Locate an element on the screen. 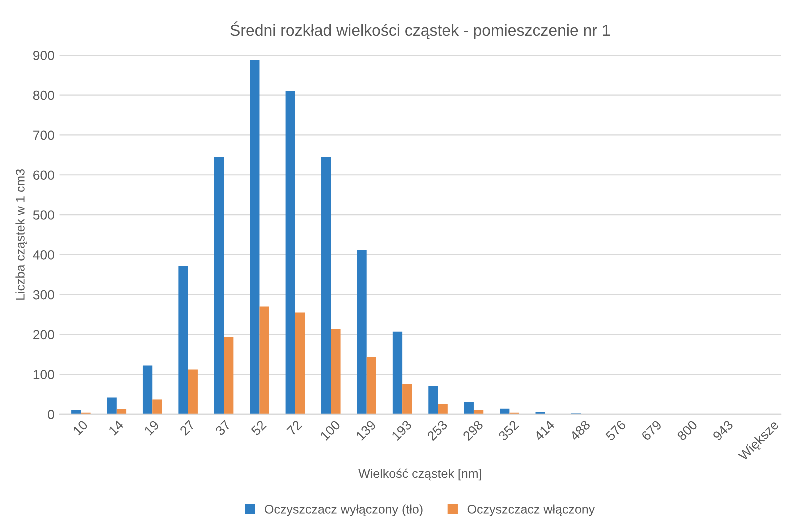 This screenshot has width=797, height=528. x-tick-label: 14 is located at coordinates (116, 428).